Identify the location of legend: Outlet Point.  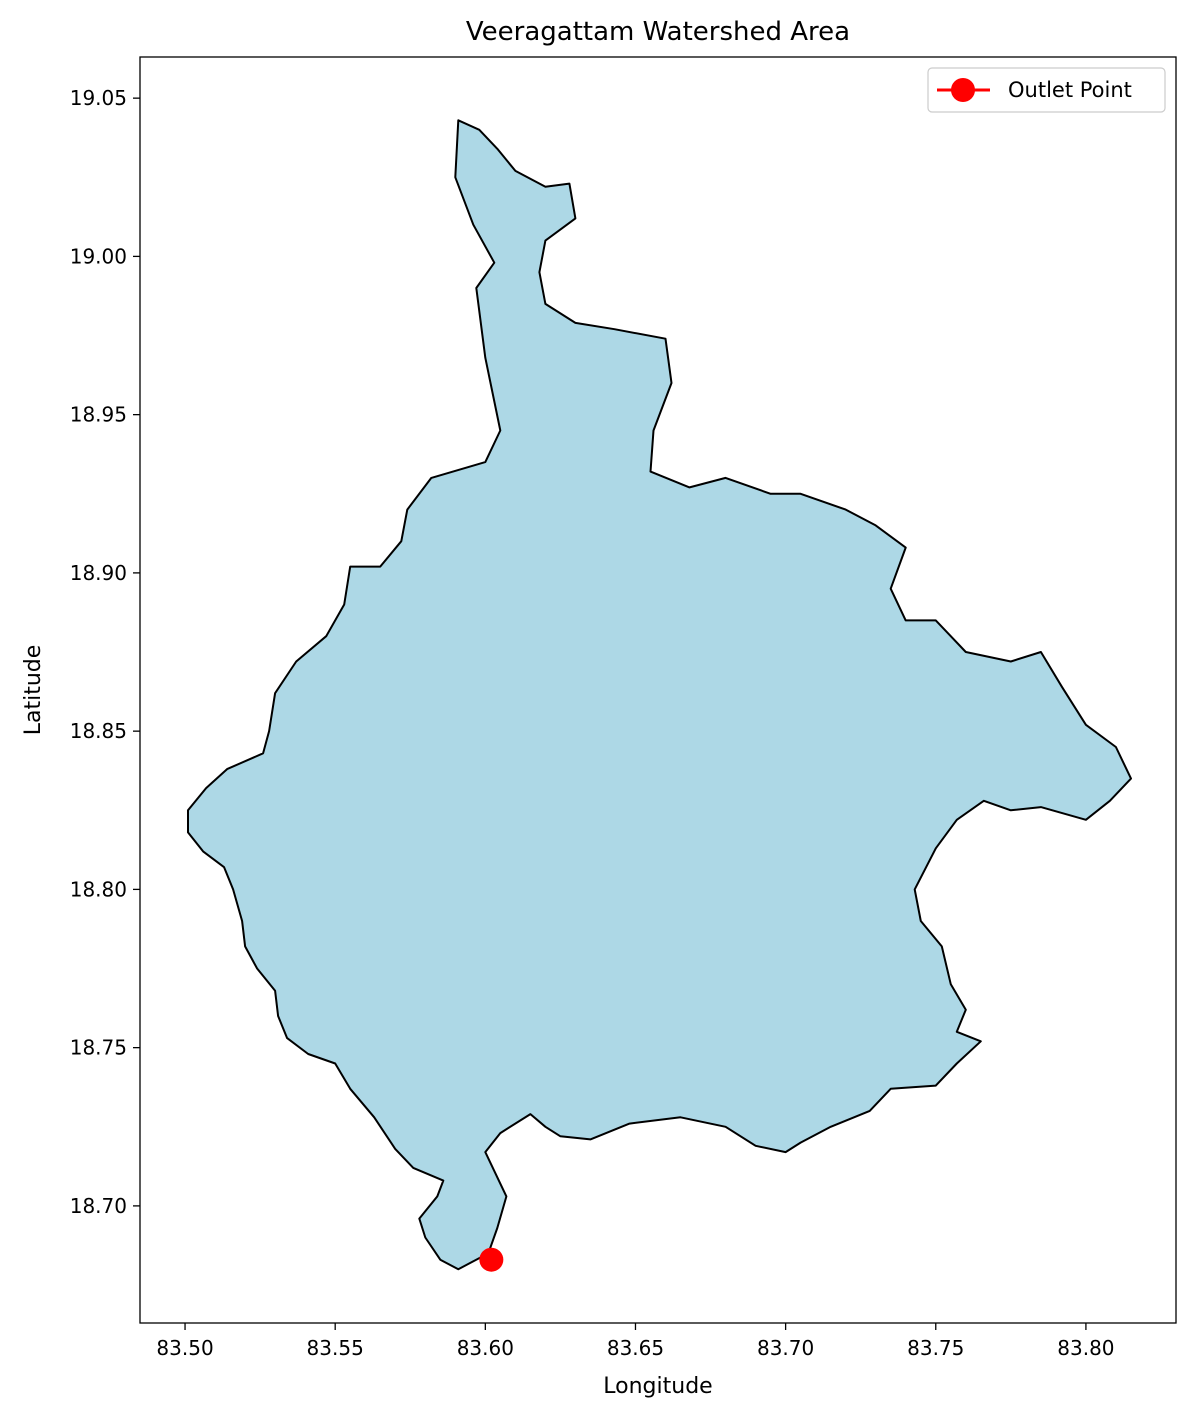
(1046, 90).